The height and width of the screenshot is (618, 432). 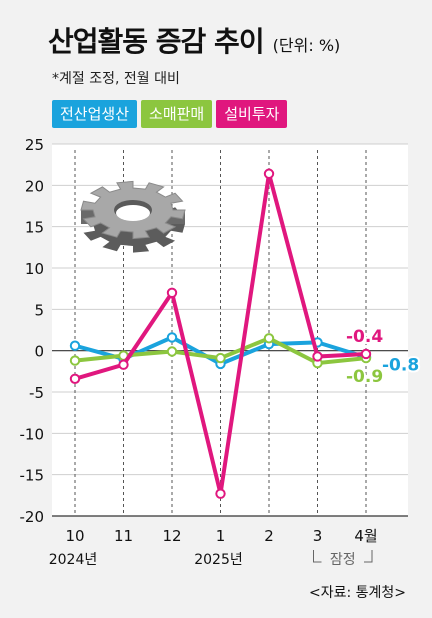 I want to click on y-tick-label: 5, so click(x=39, y=310).